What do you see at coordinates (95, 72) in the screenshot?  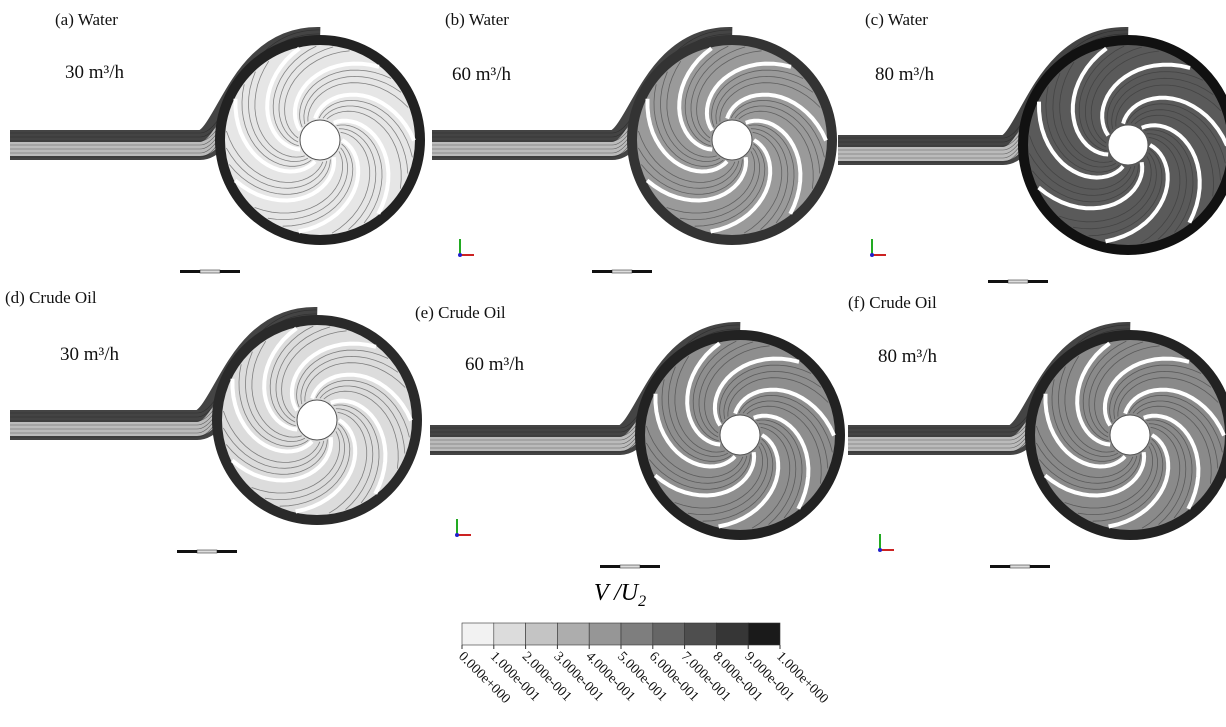 I see `flow-rate: 30 m³/h` at bounding box center [95, 72].